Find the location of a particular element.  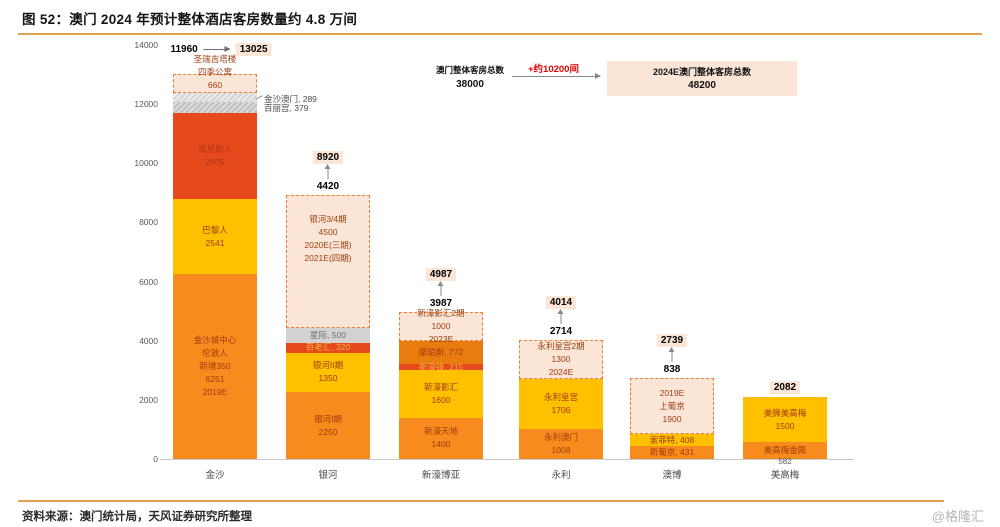

bar-segment is located at coordinates (215, 97).